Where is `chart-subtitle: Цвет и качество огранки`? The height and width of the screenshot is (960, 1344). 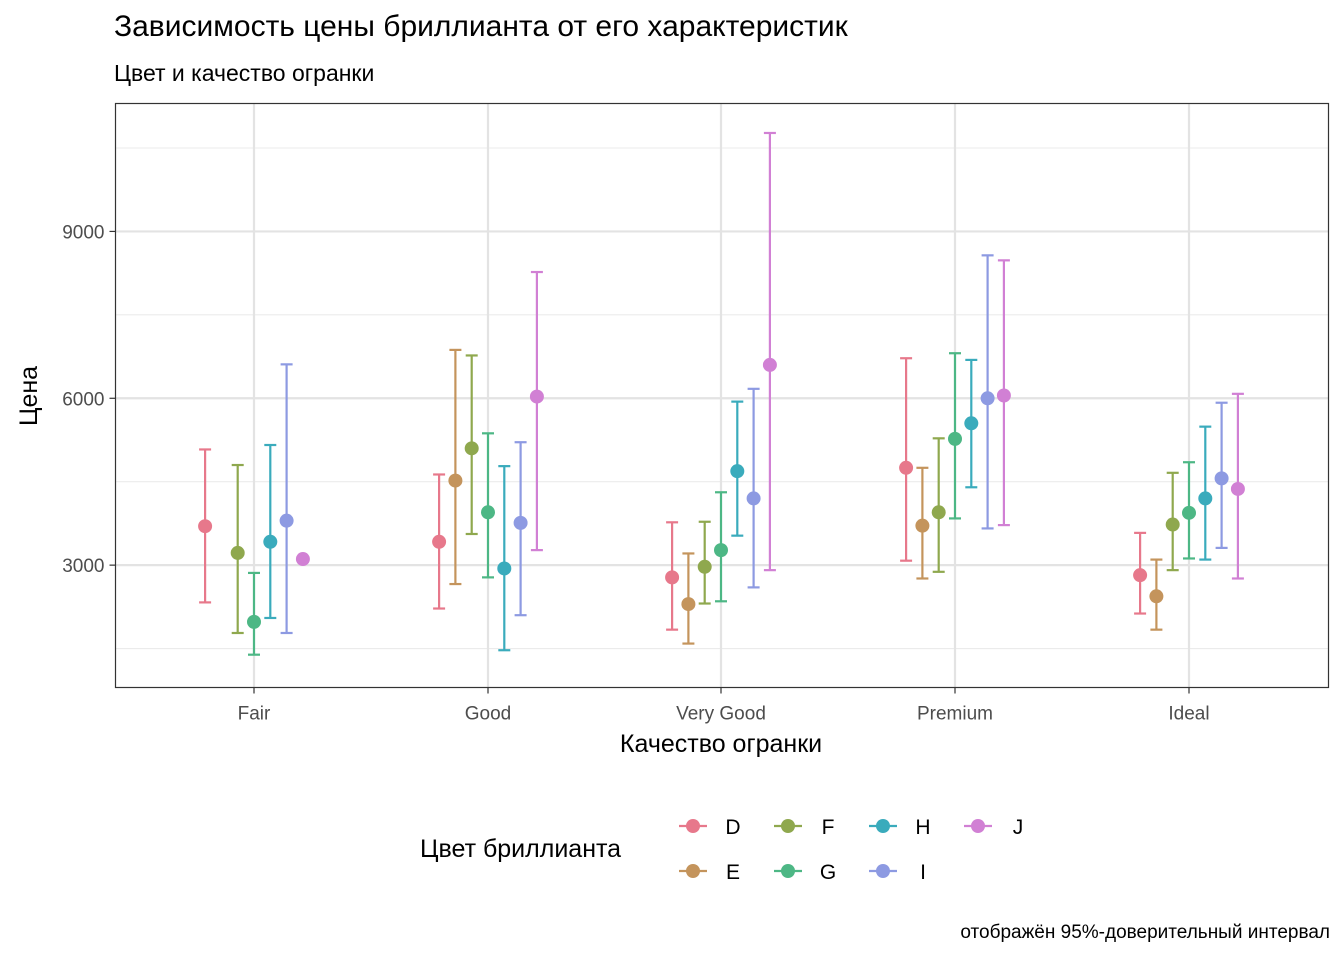
chart-subtitle: Цвет и качество огранки is located at coordinates (244, 73).